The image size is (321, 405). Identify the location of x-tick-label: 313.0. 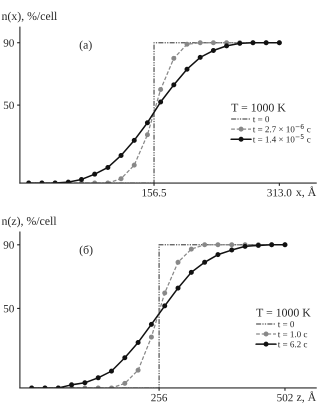
(279, 192).